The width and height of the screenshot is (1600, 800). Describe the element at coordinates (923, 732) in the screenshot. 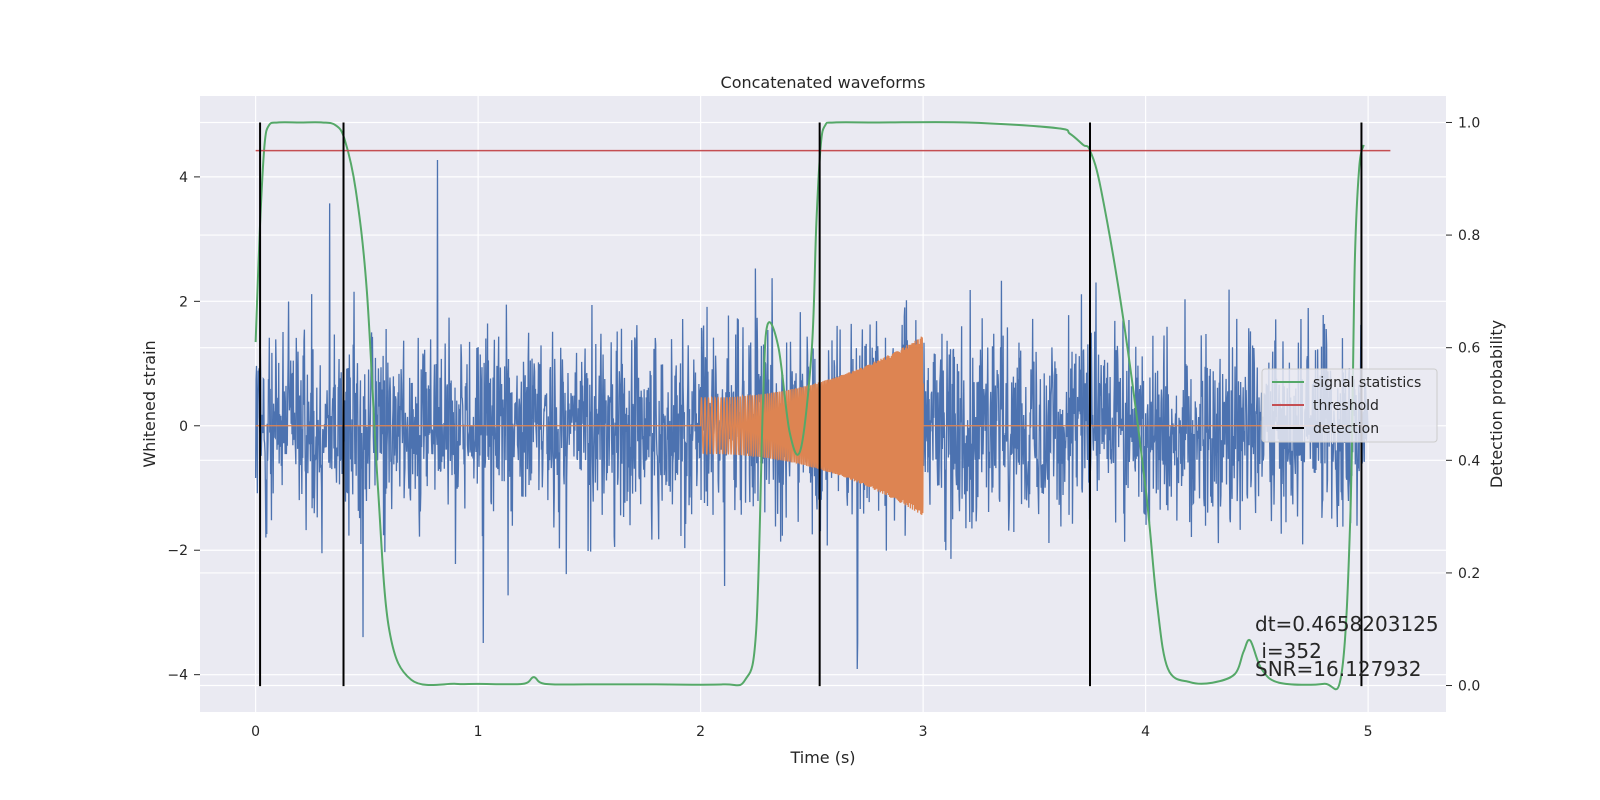

I see `x-tick-label-3: 3` at that location.